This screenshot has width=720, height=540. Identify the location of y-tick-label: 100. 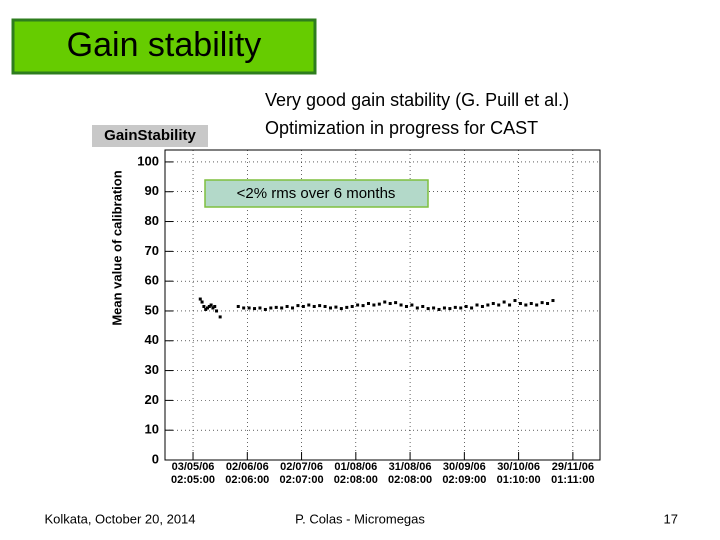
(148, 160).